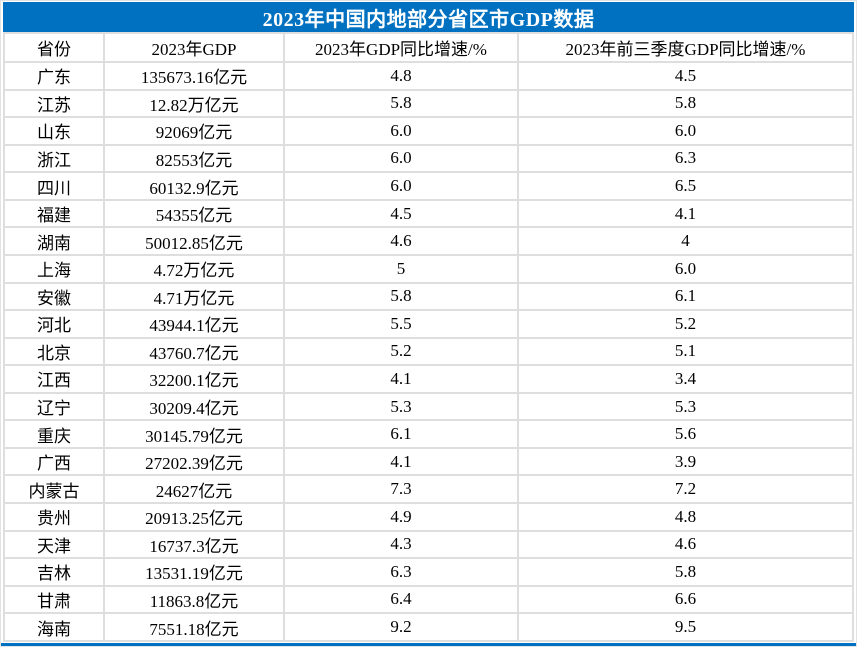 This screenshot has height=647, width=857. I want to click on table-row: 四川 60132.9亿元 6.0 6.5, so click(428, 186).